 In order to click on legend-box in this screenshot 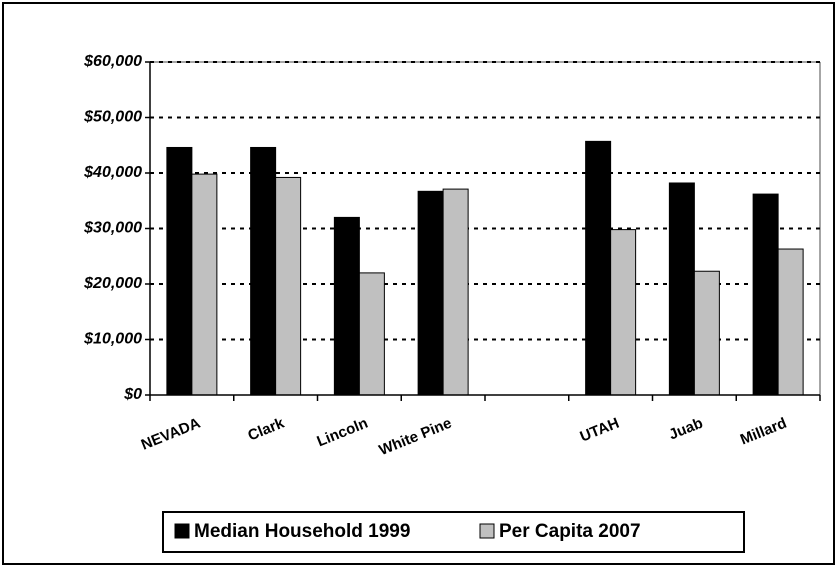, I will do `click(453, 532)`.